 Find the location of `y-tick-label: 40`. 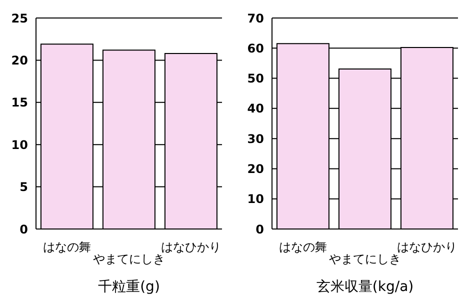

y-tick-label: 40 is located at coordinates (255, 109).